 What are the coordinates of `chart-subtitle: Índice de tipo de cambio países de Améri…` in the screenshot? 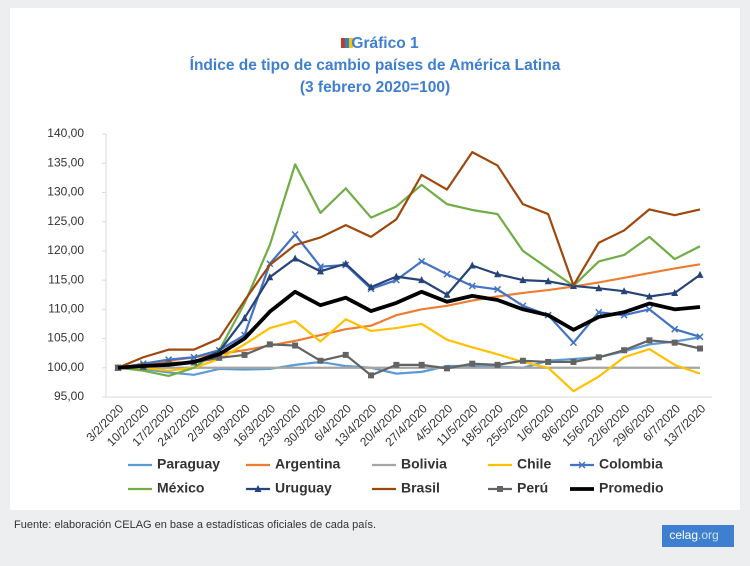 It's located at (375, 65).